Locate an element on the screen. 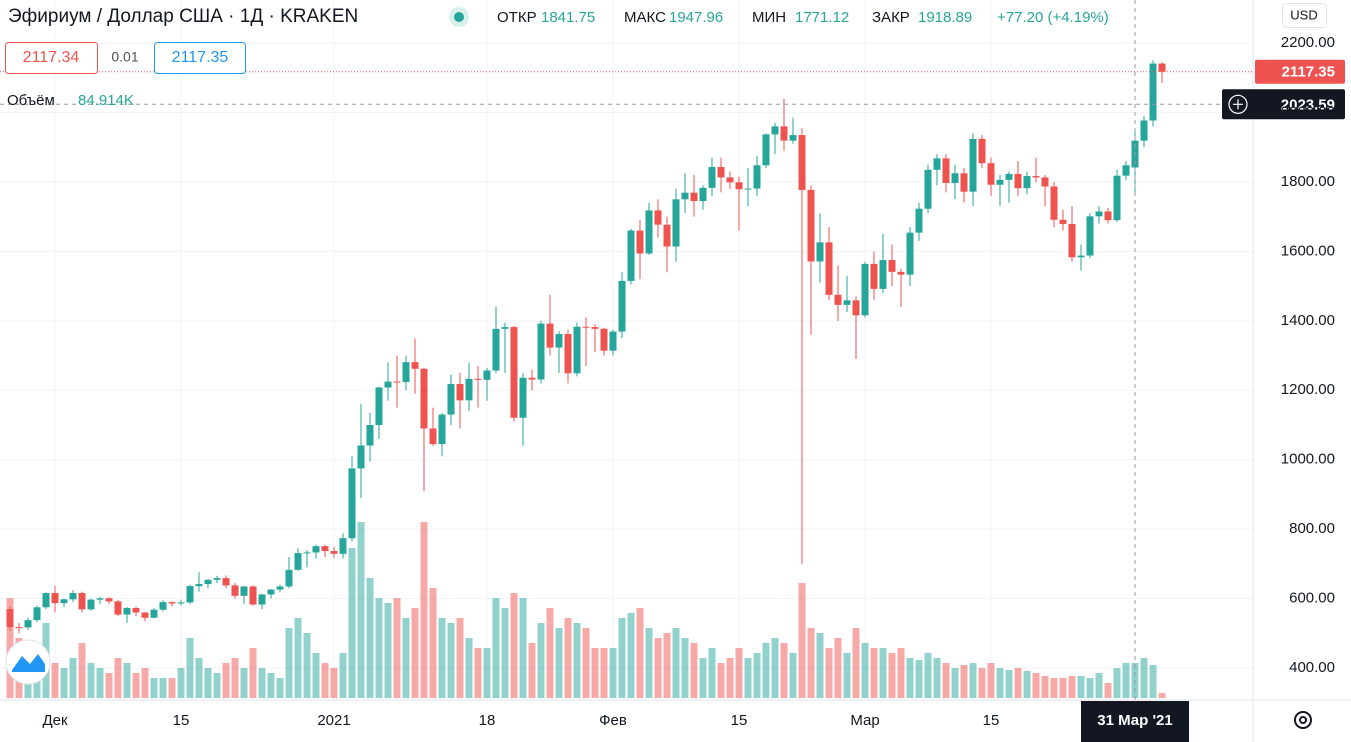 The image size is (1351, 742). x-tick-label: Фев is located at coordinates (613, 720).